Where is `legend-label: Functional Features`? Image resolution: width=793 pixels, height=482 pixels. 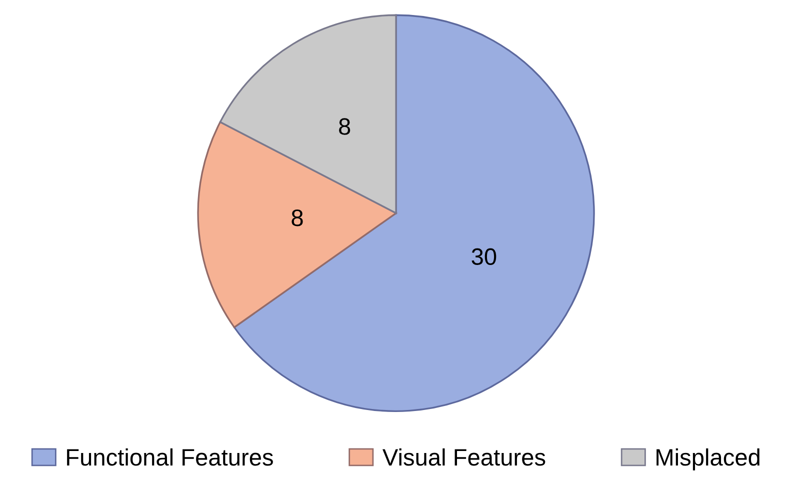 legend-label: Functional Features is located at coordinates (170, 457).